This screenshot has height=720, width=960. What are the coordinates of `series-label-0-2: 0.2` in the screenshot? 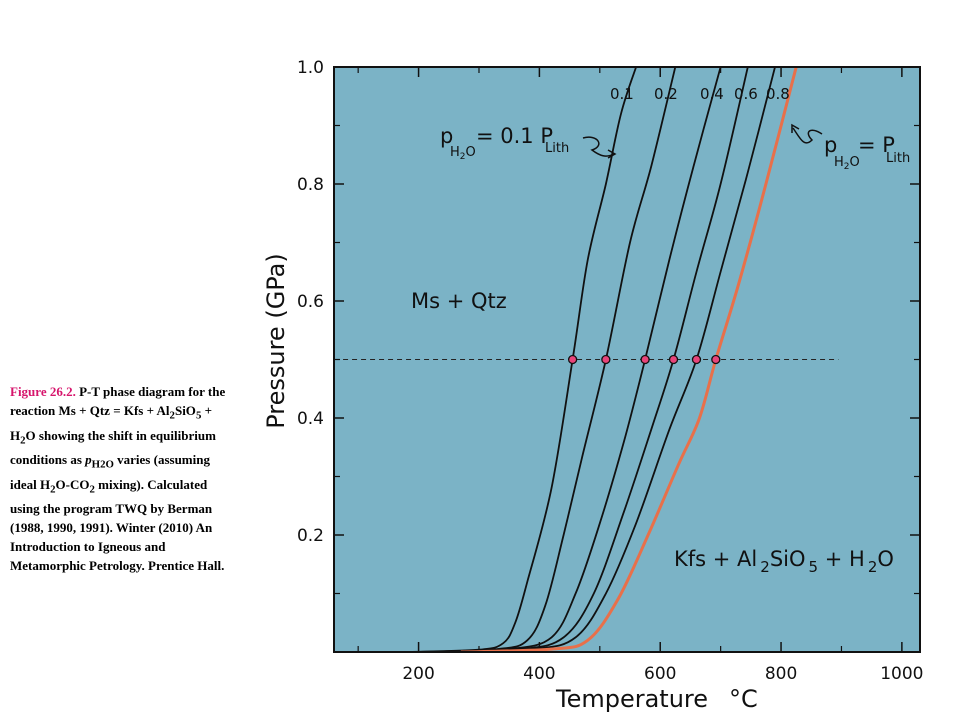 It's located at (666, 94).